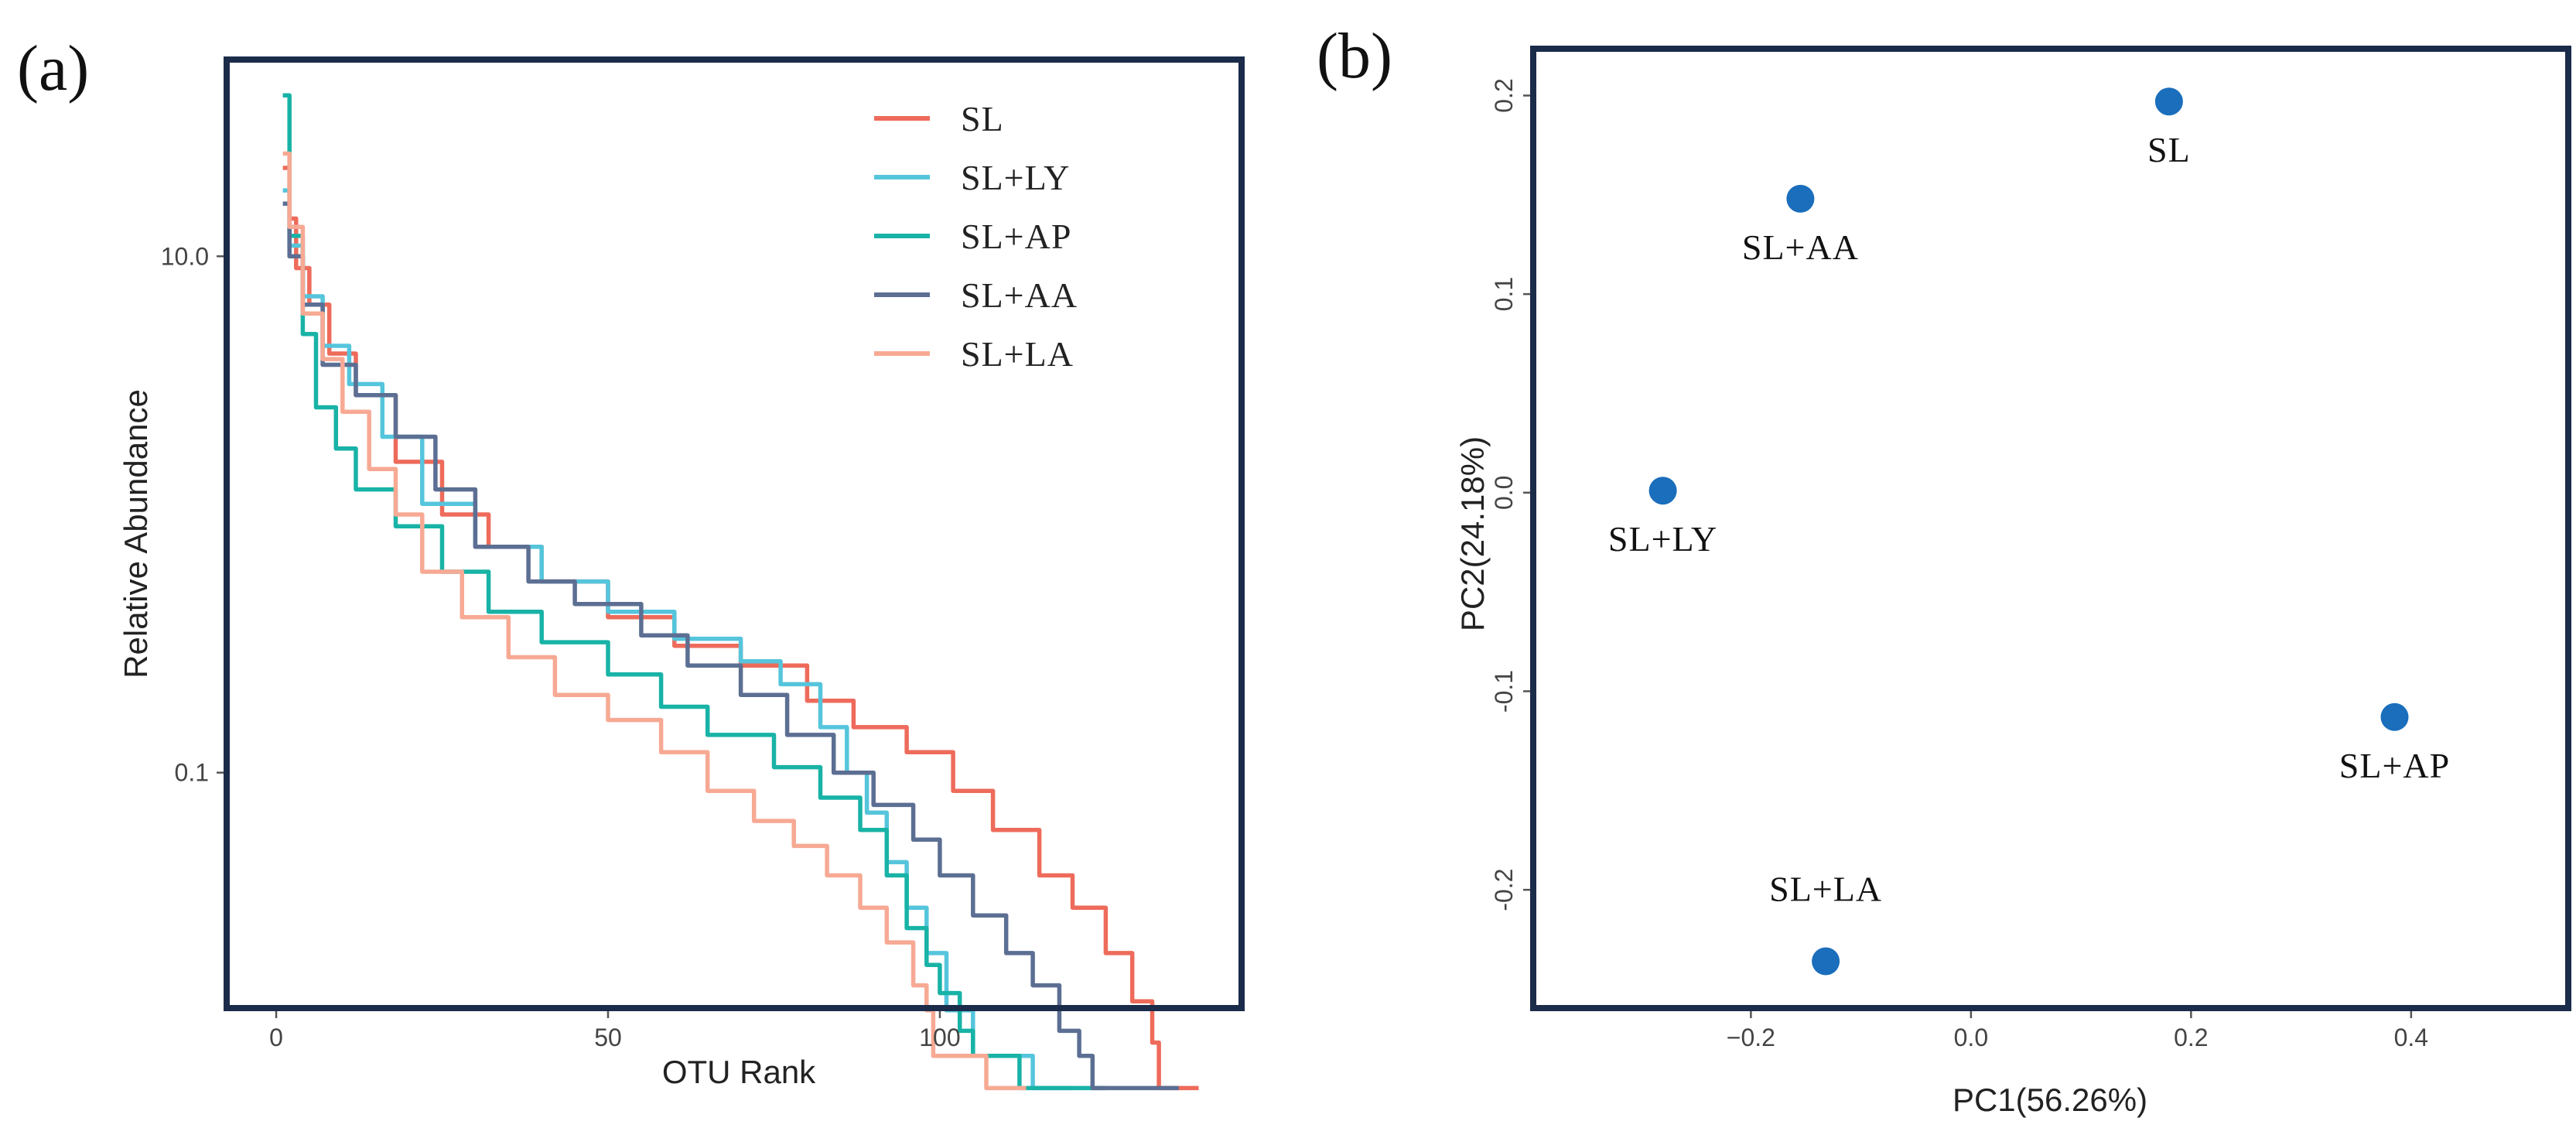  I want to click on legend-label-sl: SL, so click(983, 118).